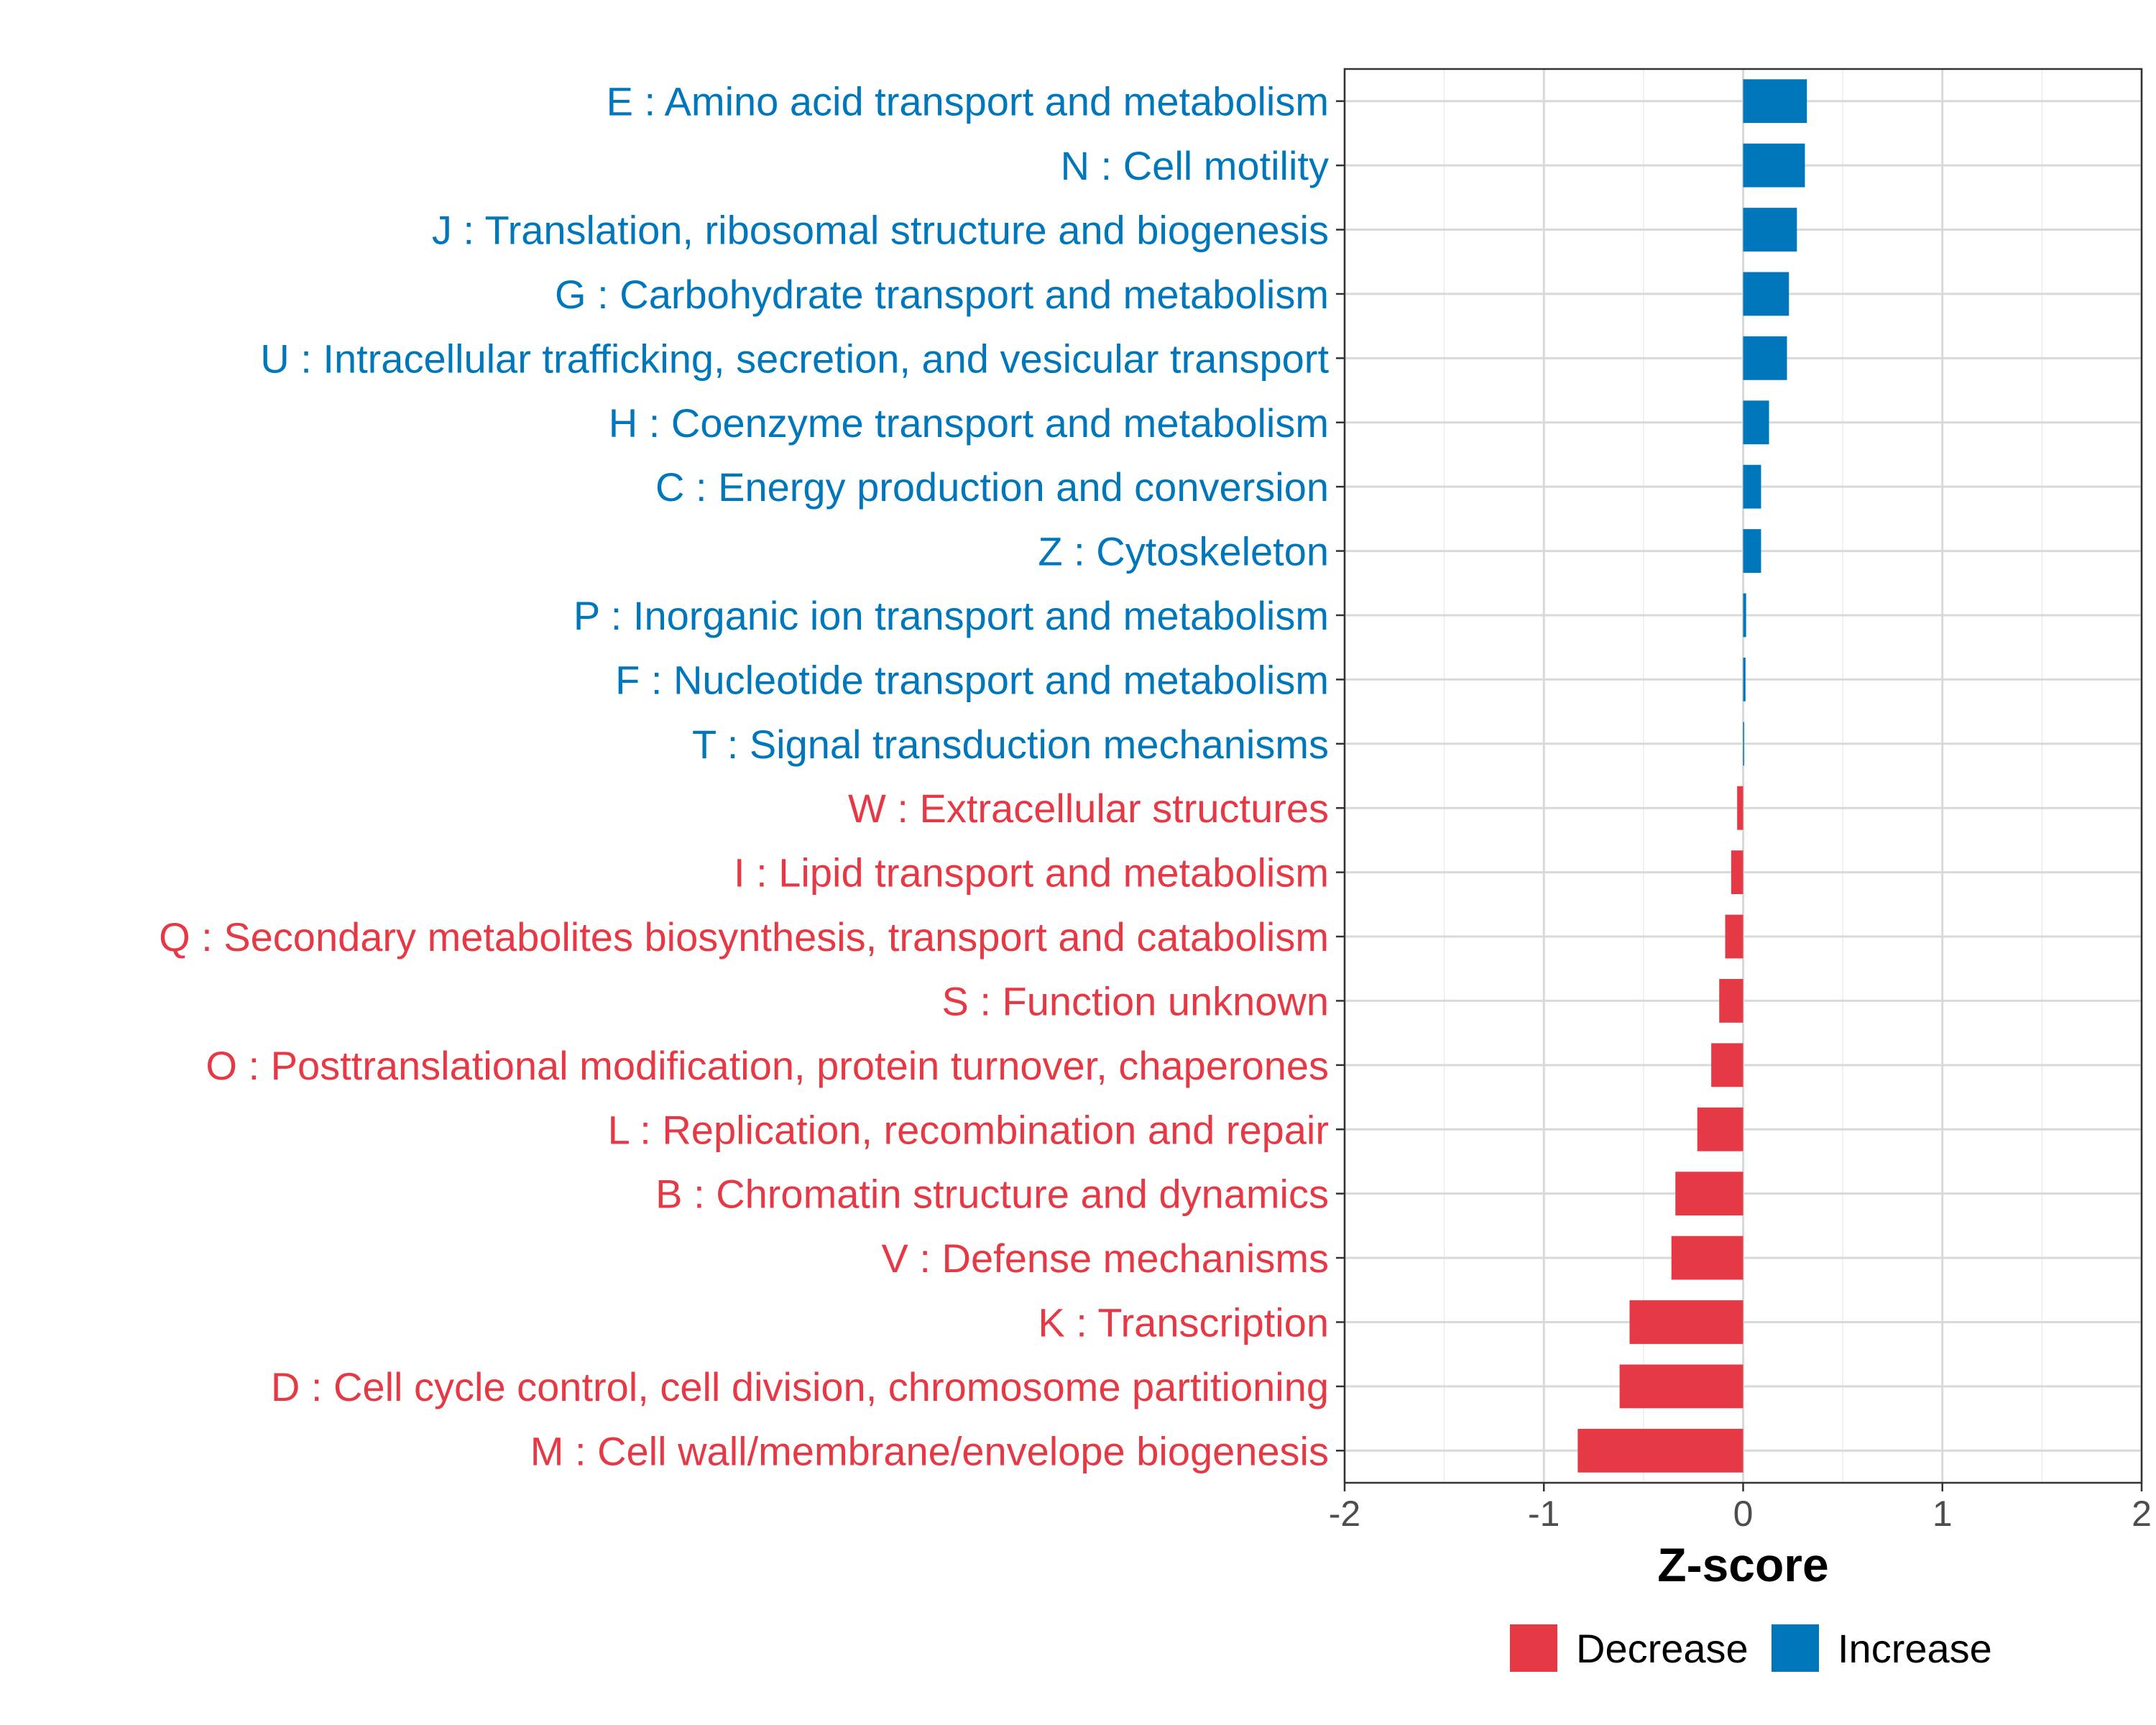  I want to click on y-tick-label: T : Signal transduction mechanisms, so click(1011, 744).